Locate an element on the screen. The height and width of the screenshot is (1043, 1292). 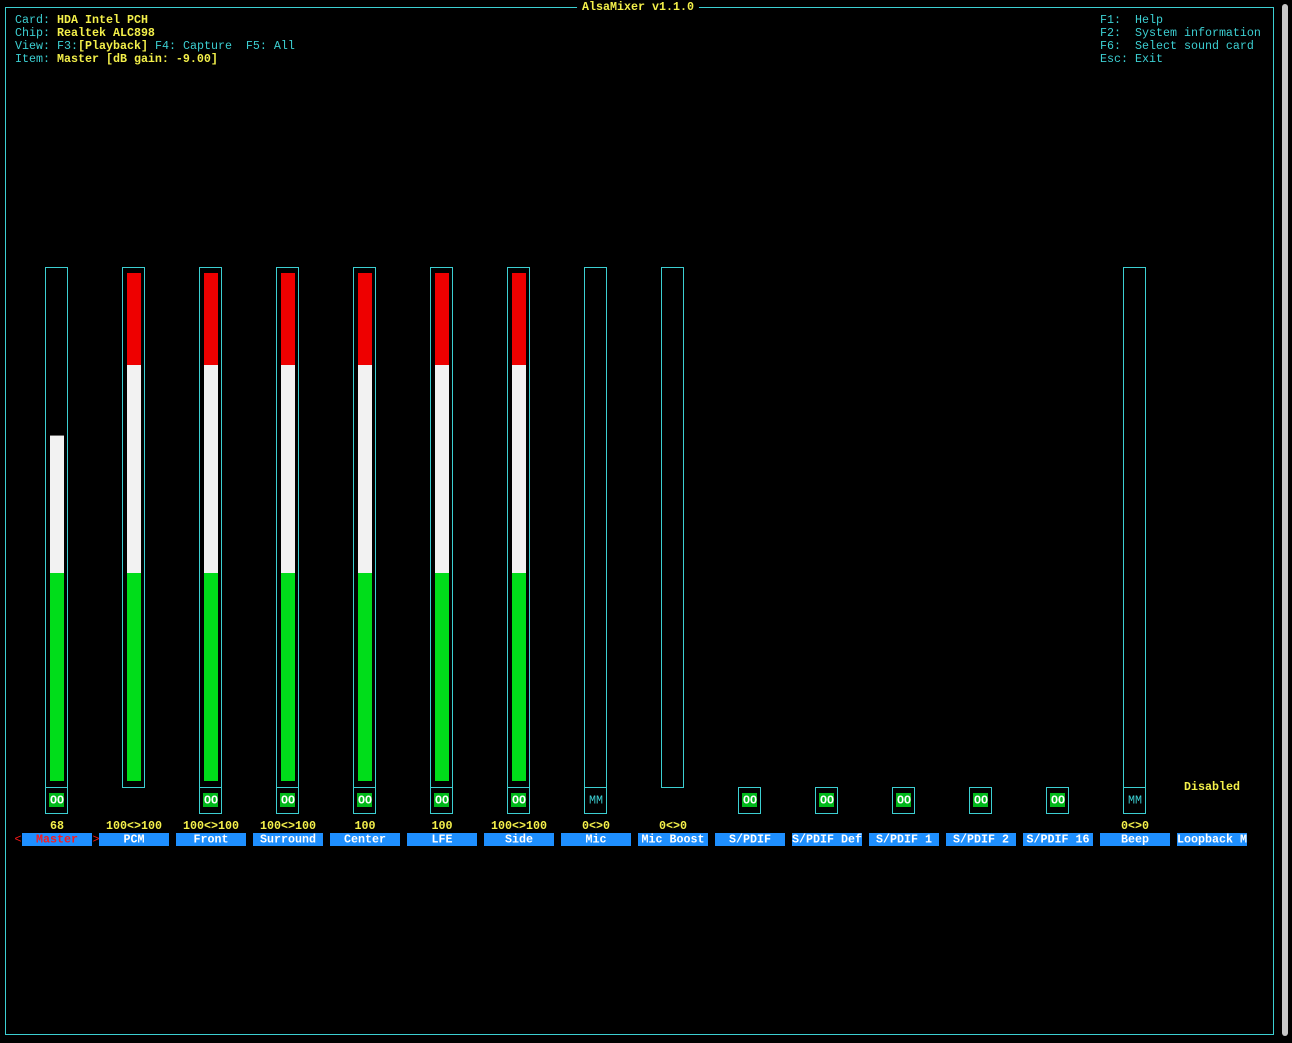
help-key: F2: is located at coordinates (1110, 33).